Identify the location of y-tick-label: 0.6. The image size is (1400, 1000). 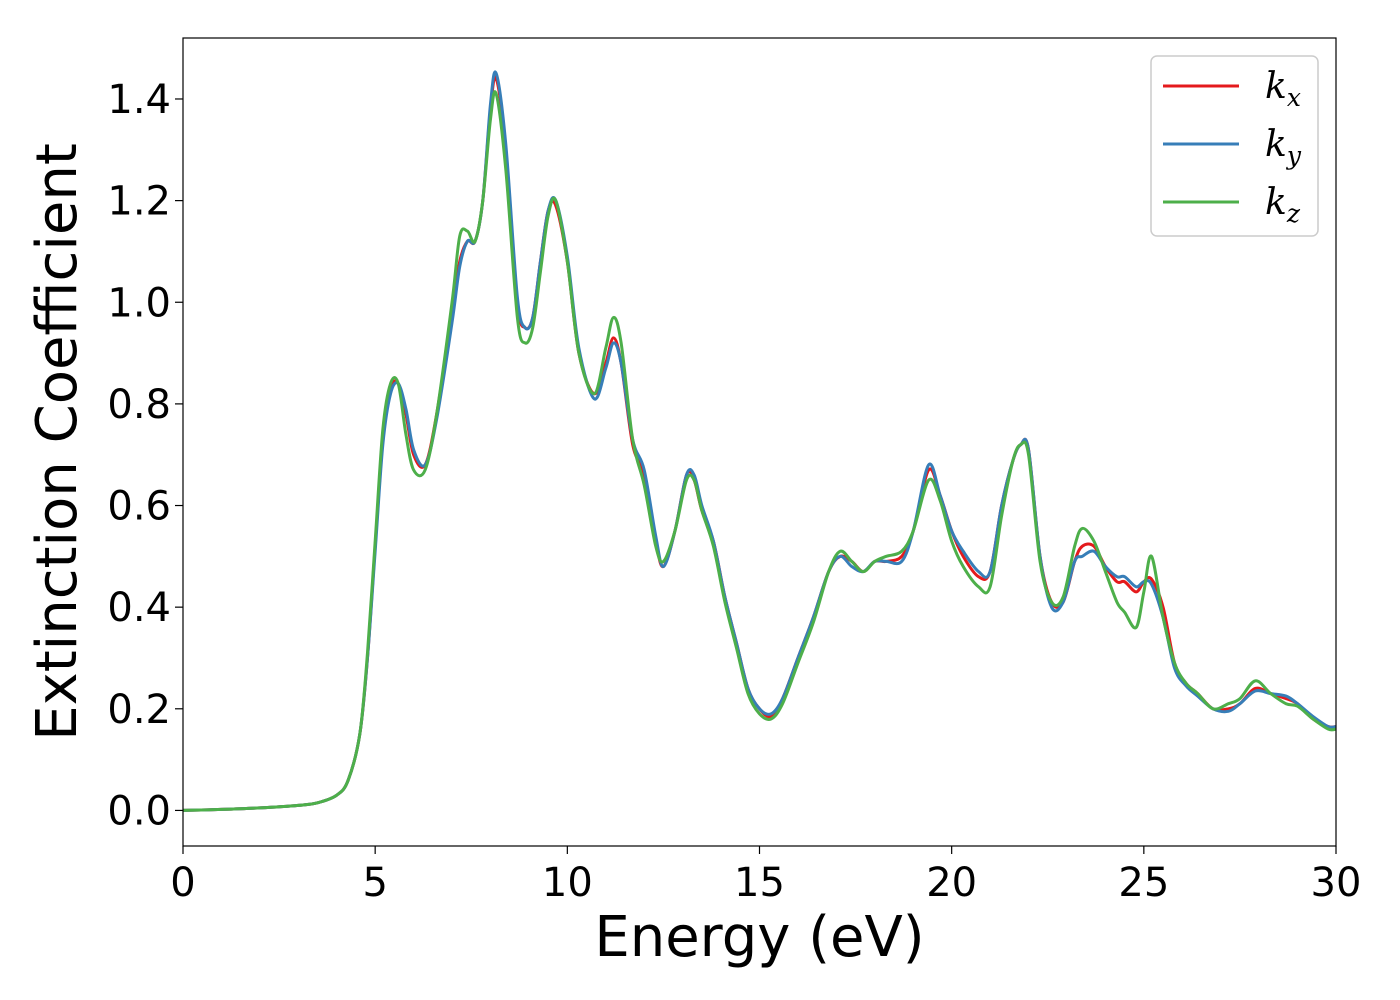
(139, 507).